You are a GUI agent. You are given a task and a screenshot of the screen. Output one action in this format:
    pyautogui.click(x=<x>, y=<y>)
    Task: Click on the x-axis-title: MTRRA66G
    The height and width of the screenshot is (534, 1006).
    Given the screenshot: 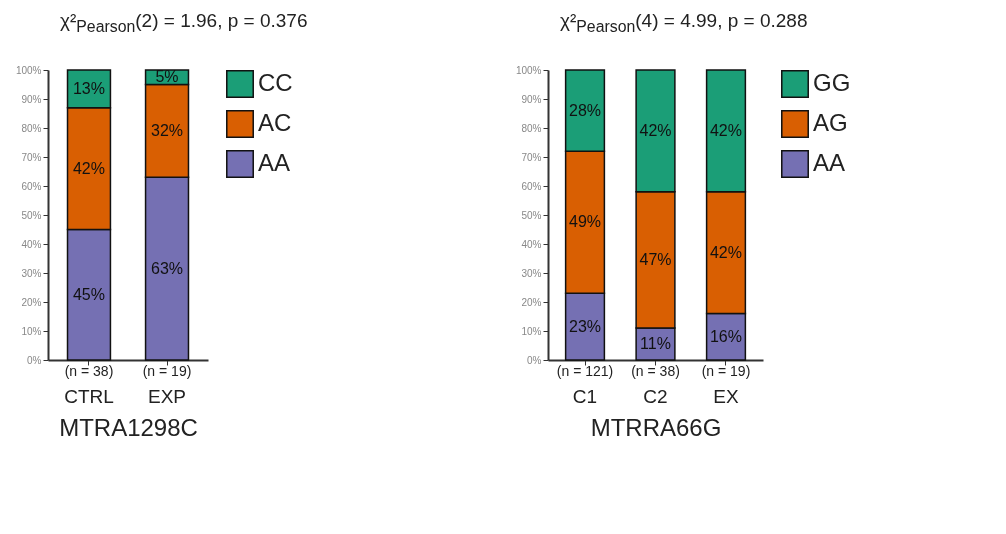 What is the action you would take?
    pyautogui.click(x=656, y=427)
    